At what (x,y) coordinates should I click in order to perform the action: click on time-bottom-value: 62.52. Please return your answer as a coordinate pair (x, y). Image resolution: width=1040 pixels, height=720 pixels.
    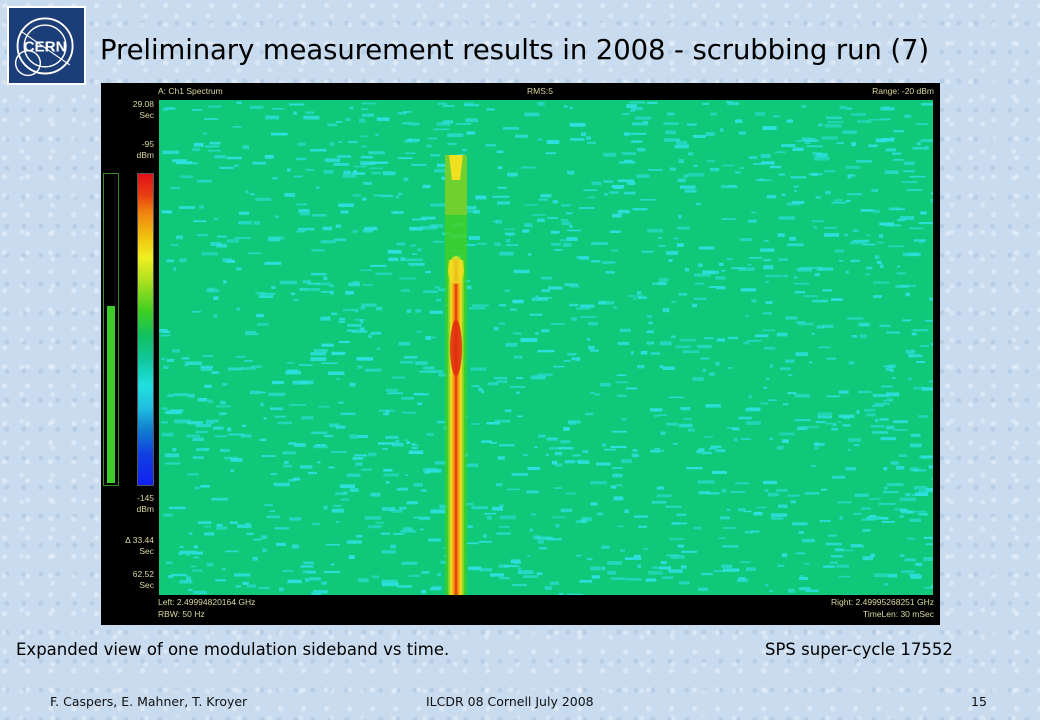
    Looking at the image, I should click on (143, 574).